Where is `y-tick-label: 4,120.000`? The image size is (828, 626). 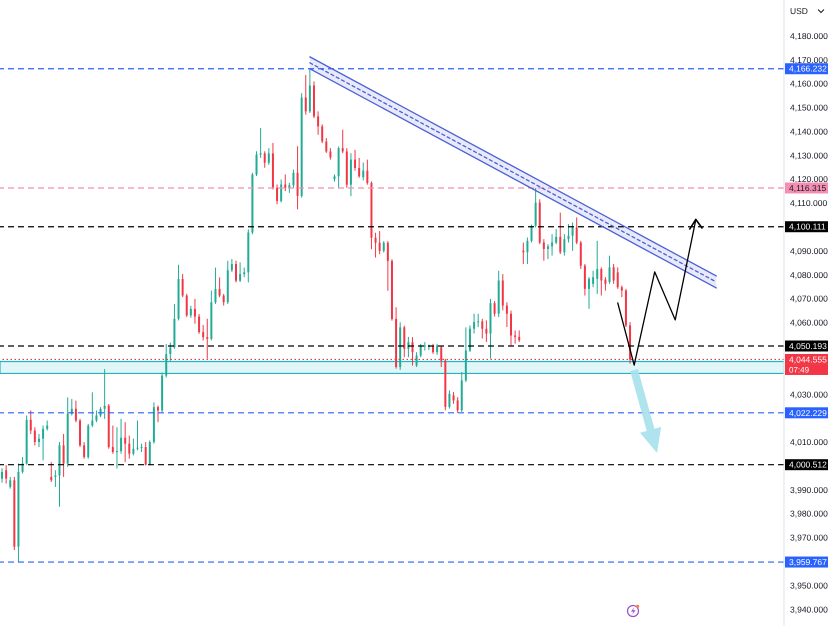
y-tick-label: 4,120.000 is located at coordinates (809, 179).